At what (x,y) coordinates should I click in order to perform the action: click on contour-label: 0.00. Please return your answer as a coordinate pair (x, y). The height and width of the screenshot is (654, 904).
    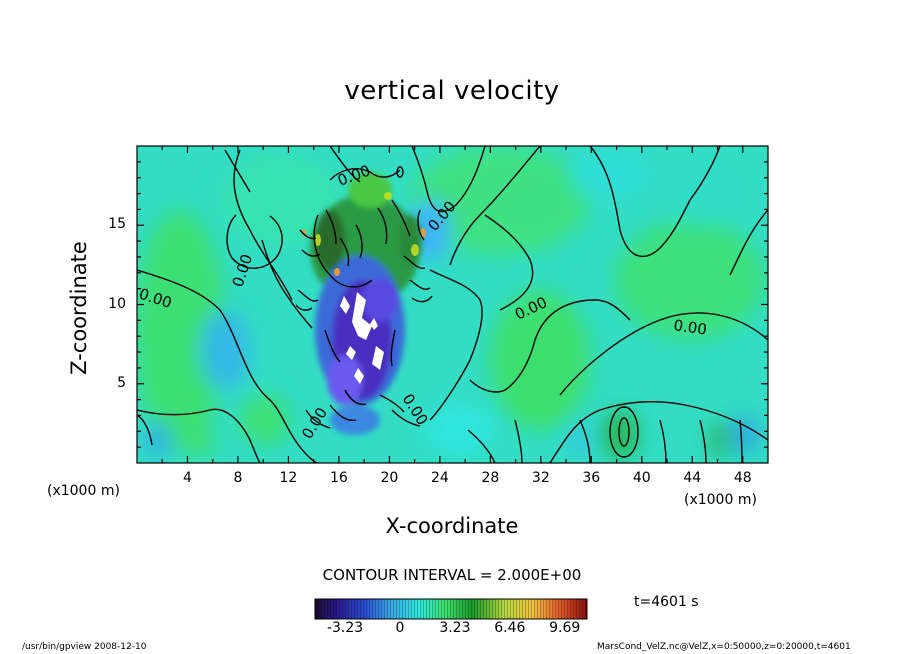
    Looking at the image, I should click on (690, 327).